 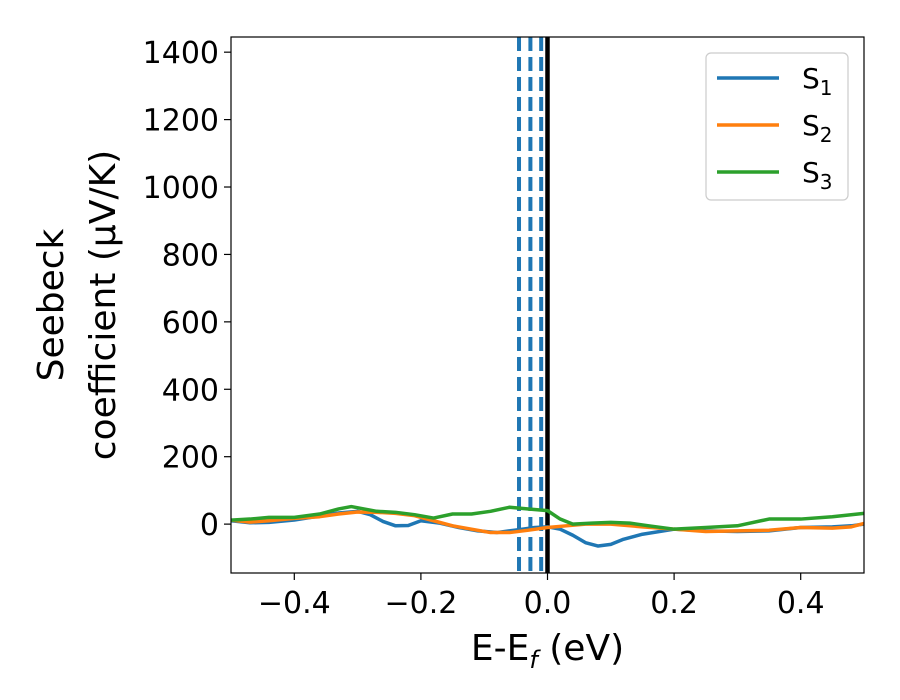 I want to click on y-tick-label: 800, so click(x=190, y=255).